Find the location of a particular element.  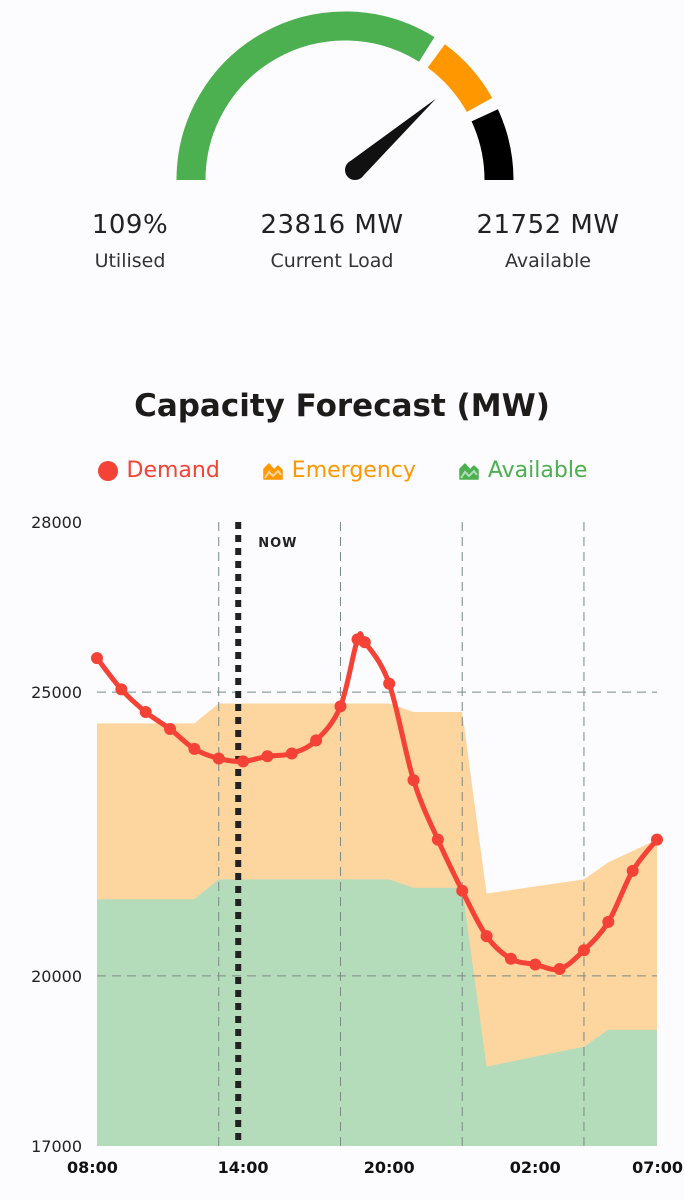

chart-legend: Demand Emergency Available is located at coordinates (342, 470).